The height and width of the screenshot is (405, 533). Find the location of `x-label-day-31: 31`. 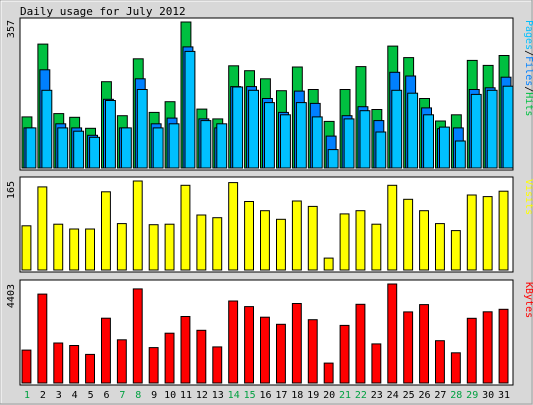

x-label-day-31: 31 is located at coordinates (504, 395).